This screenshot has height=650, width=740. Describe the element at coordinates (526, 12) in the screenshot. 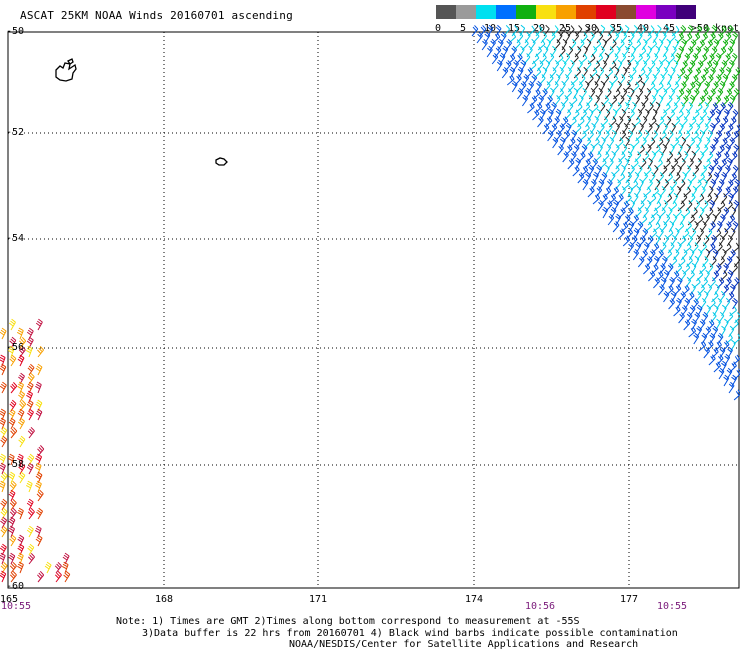

I see `legend-swatch` at that location.